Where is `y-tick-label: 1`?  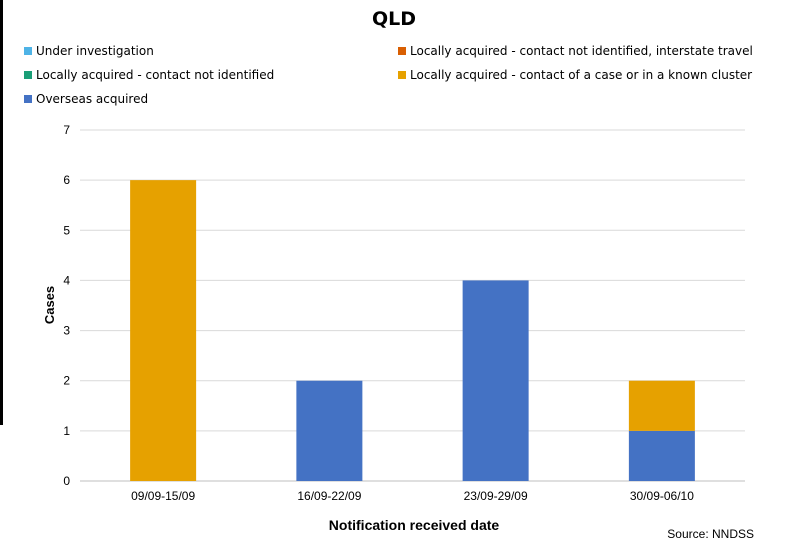 y-tick-label: 1 is located at coordinates (66, 431).